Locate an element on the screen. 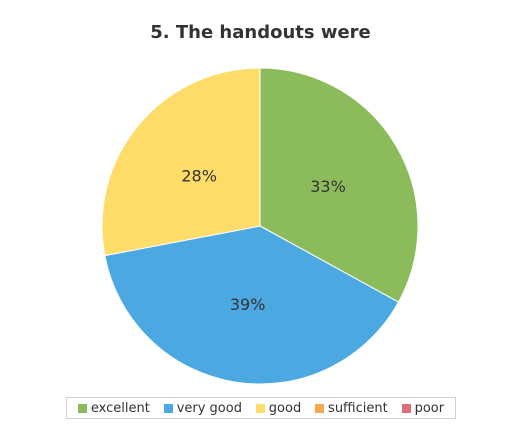  legend-item-excellent: excellent is located at coordinates (113, 408).